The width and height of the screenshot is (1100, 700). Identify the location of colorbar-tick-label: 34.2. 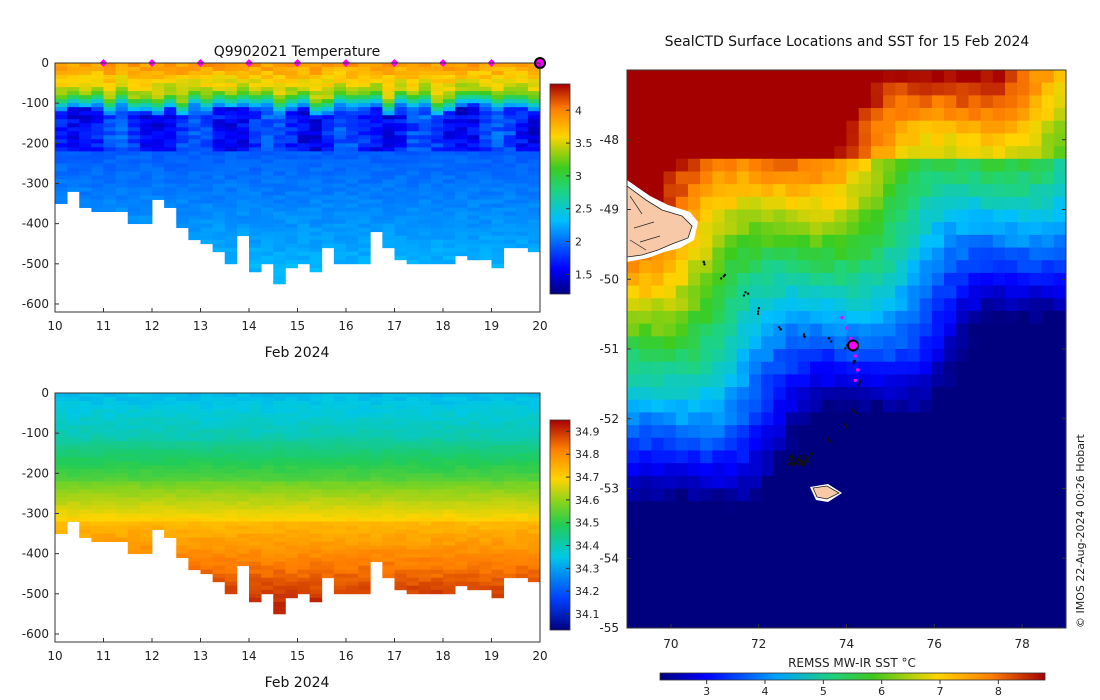
(587, 591).